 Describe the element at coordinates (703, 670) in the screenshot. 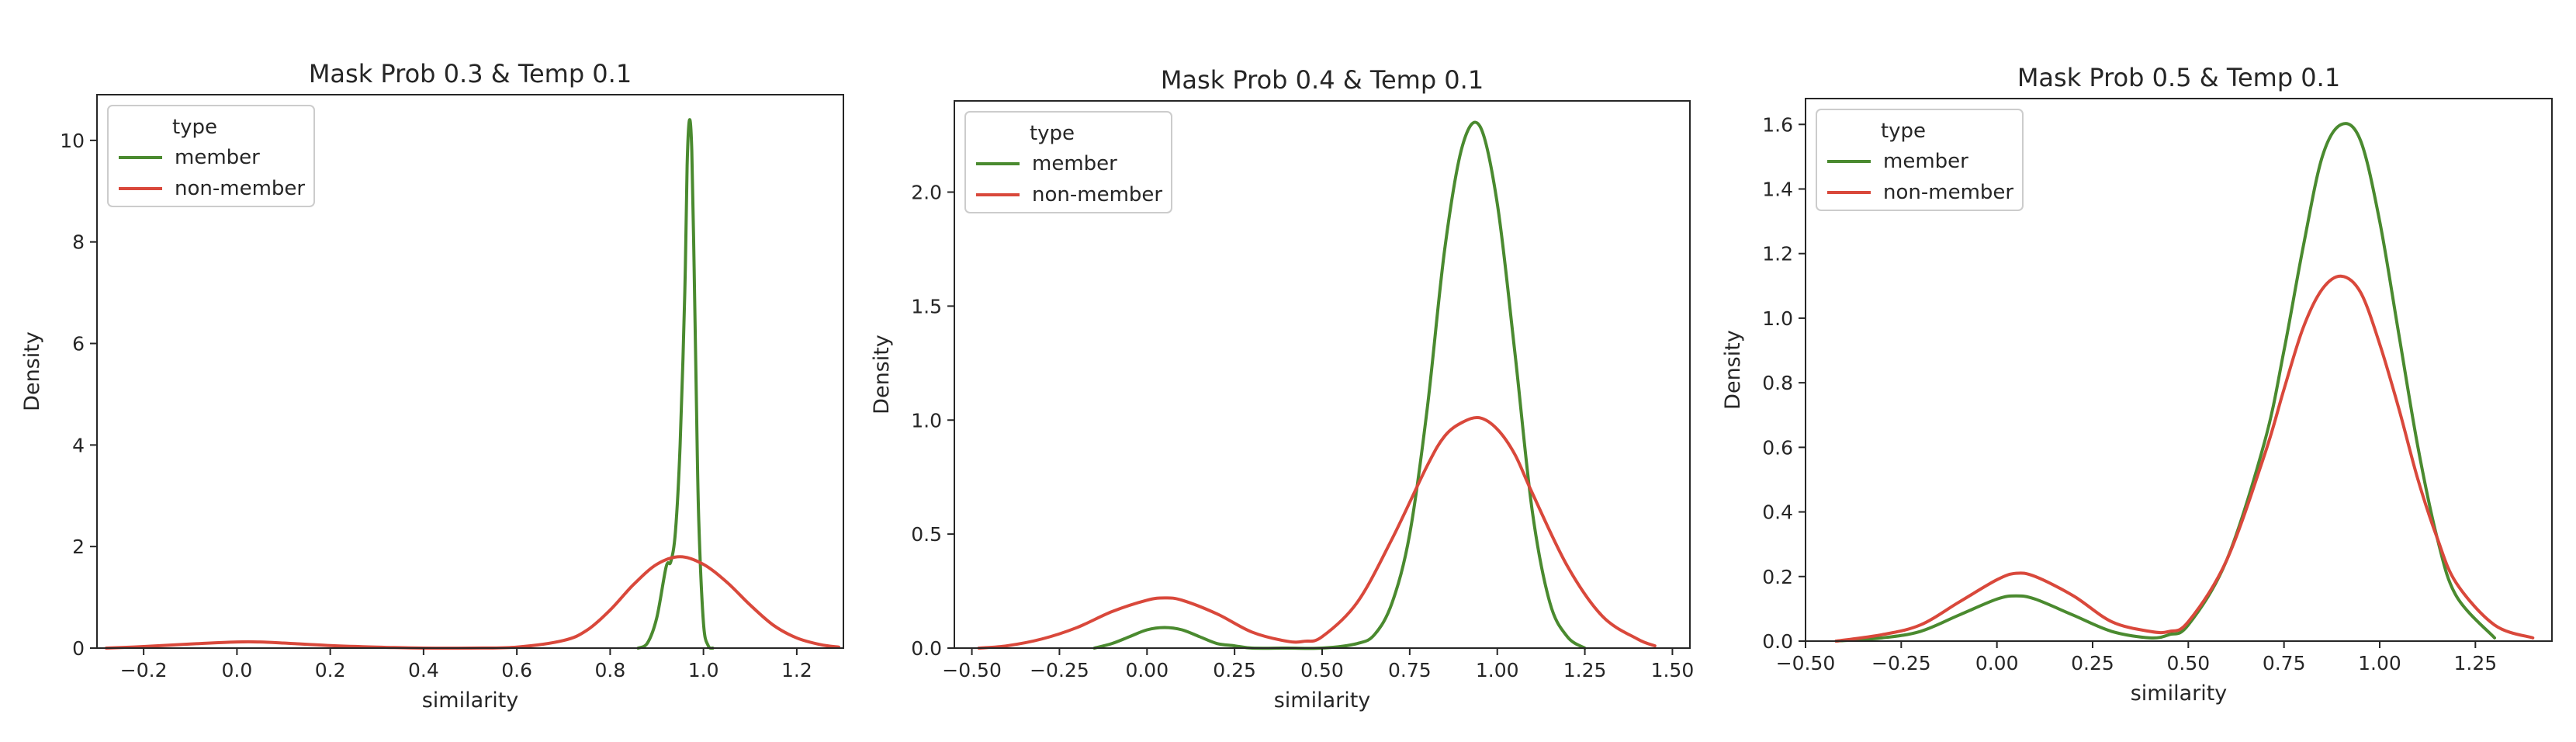

I see `x-tick-label: 1.0` at that location.